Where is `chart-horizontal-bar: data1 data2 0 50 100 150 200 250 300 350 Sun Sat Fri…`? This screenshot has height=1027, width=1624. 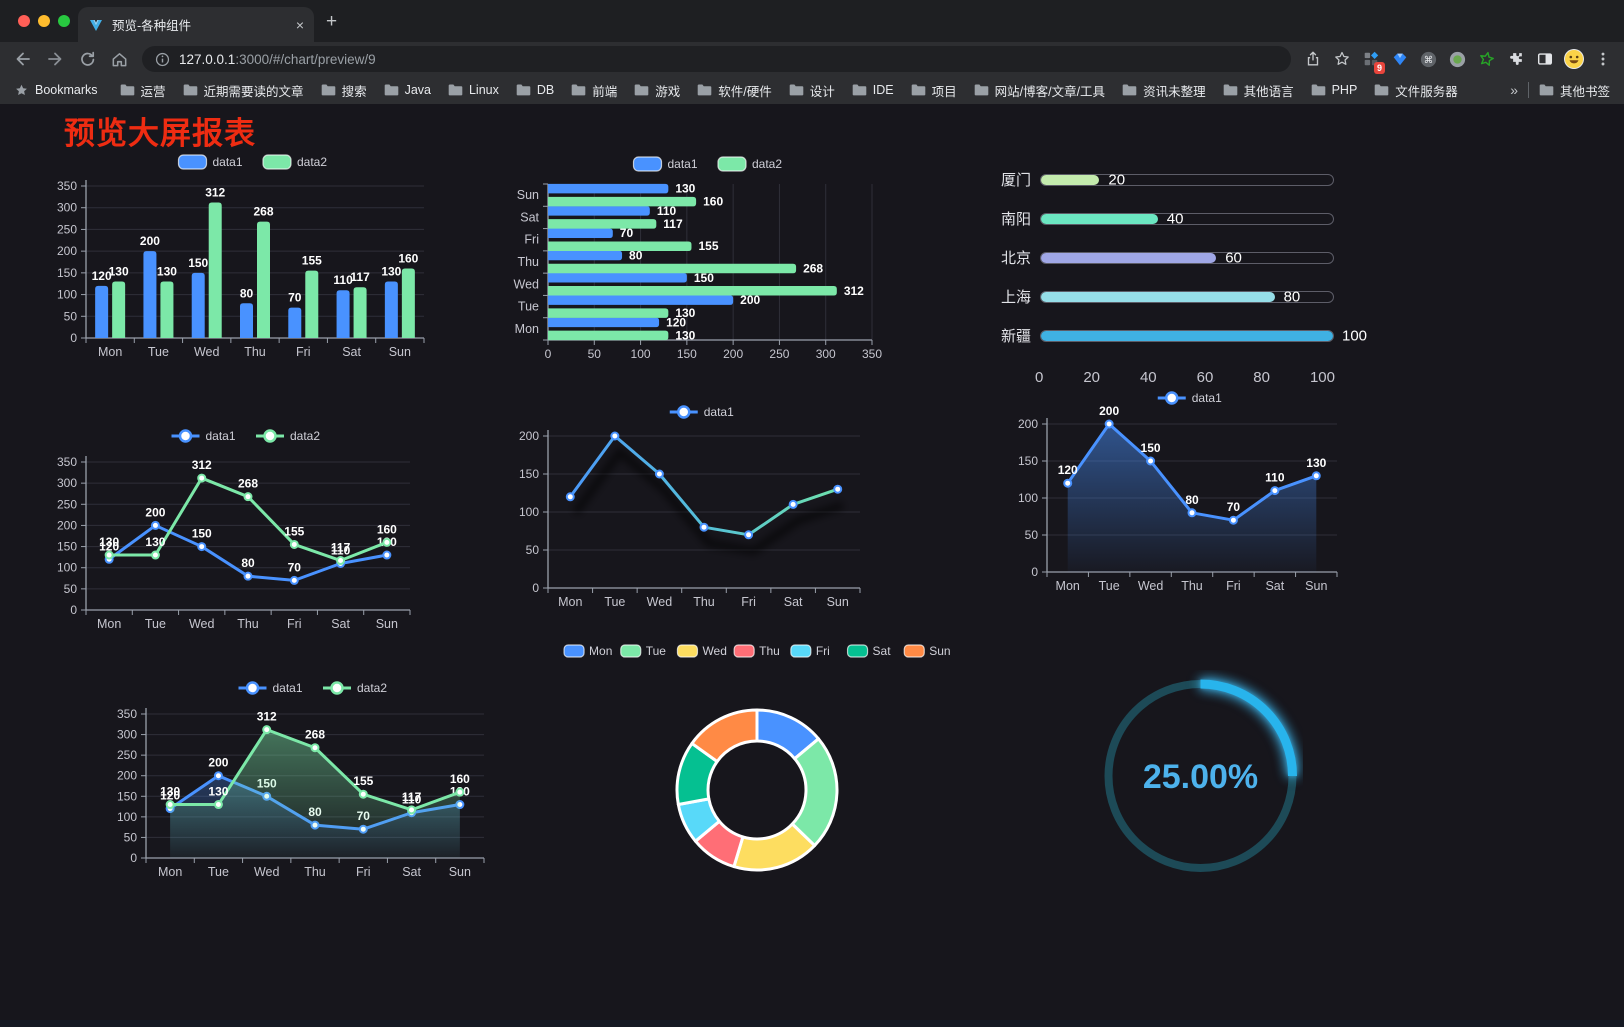
chart-horizontal-bar: data1 data2 0 50 100 150 200 250 300 350 Sun Sat Fri… is located at coordinates (694, 261).